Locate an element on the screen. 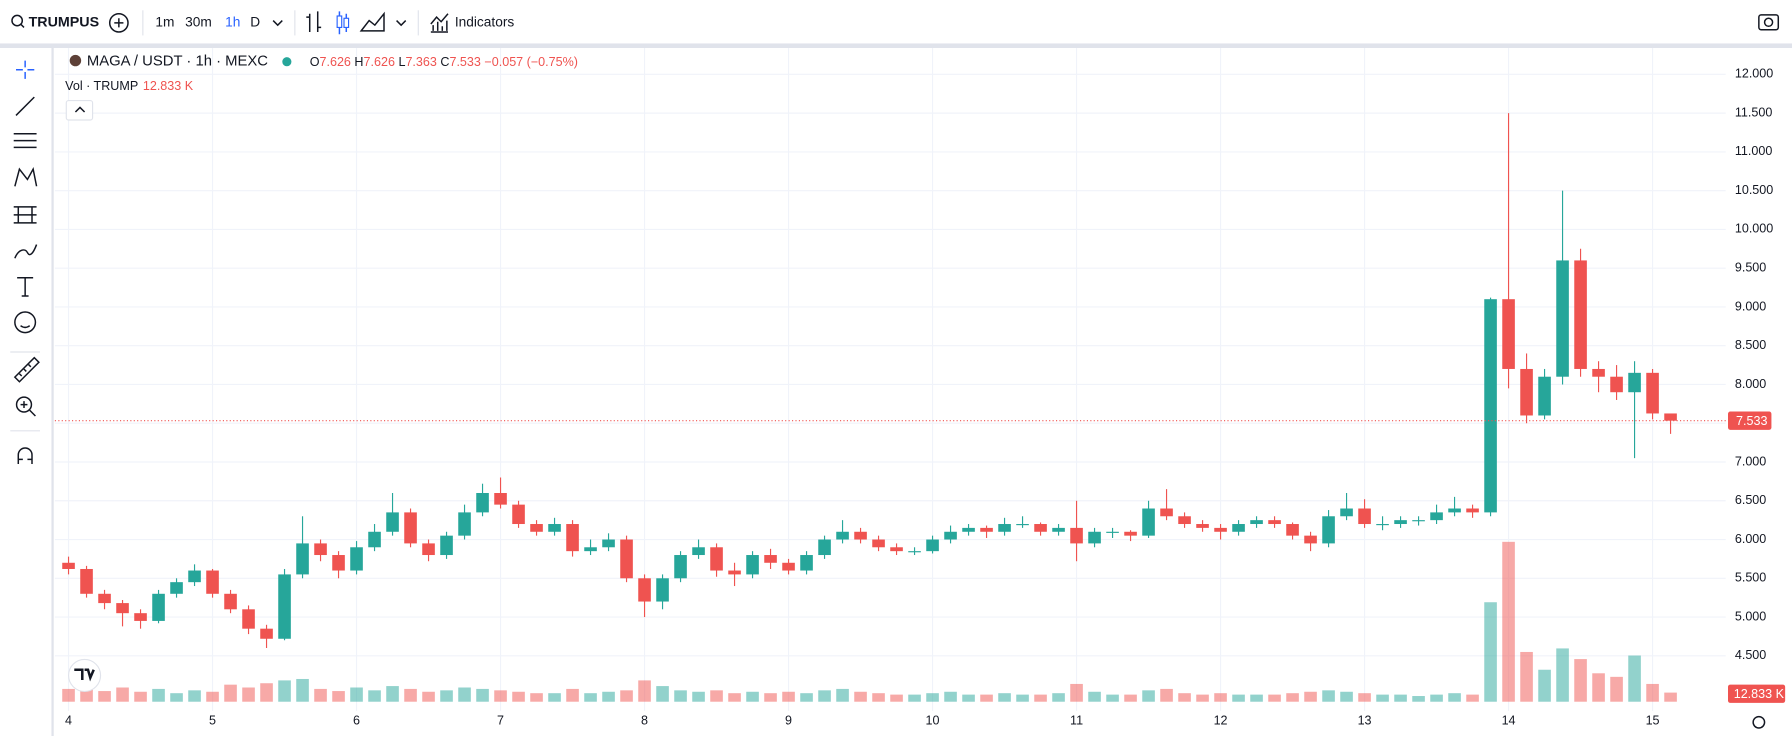  interval-button: 30m is located at coordinates (198, 21).